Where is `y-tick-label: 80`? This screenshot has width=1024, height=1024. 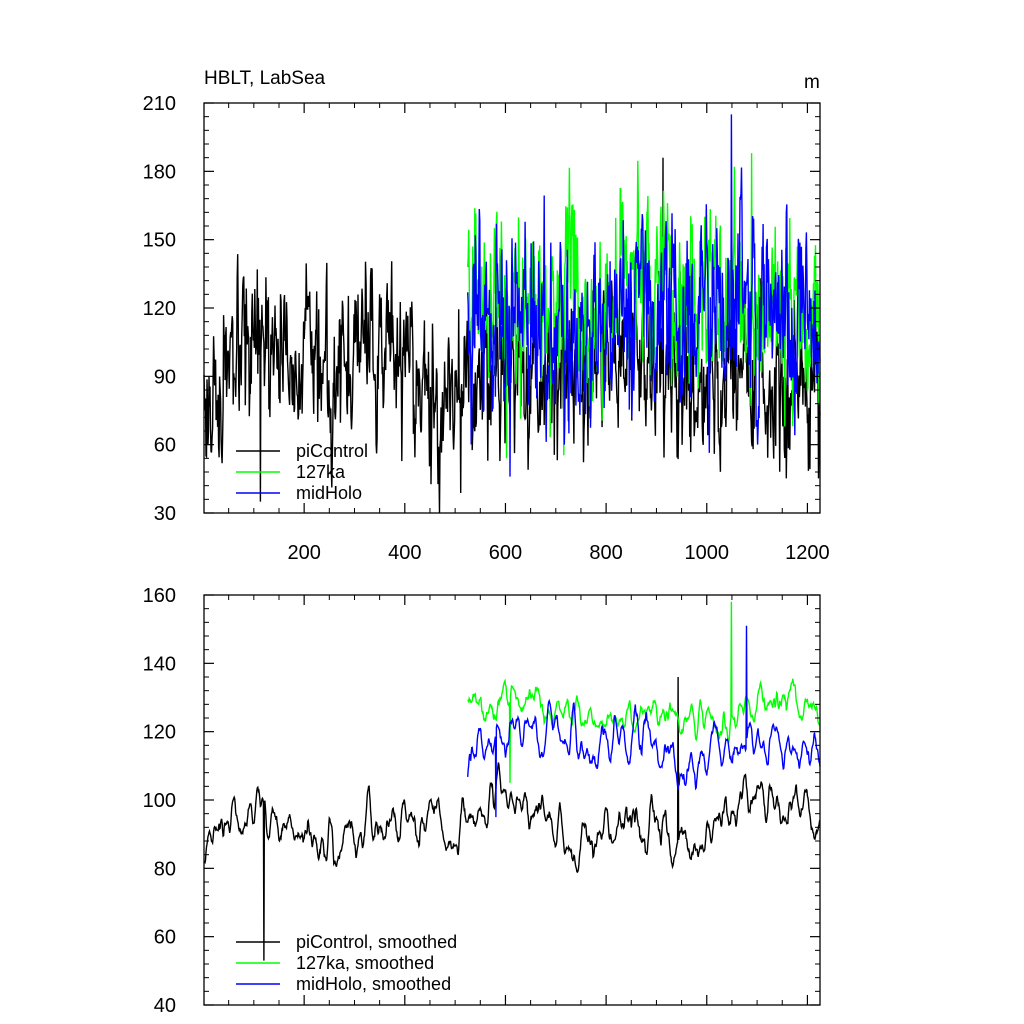
y-tick-label: 80 is located at coordinates (165, 869).